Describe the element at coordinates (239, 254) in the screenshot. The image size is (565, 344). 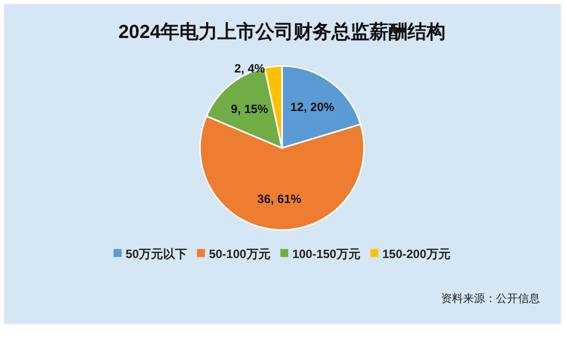
I see `legend-label: 50-100万元` at that location.